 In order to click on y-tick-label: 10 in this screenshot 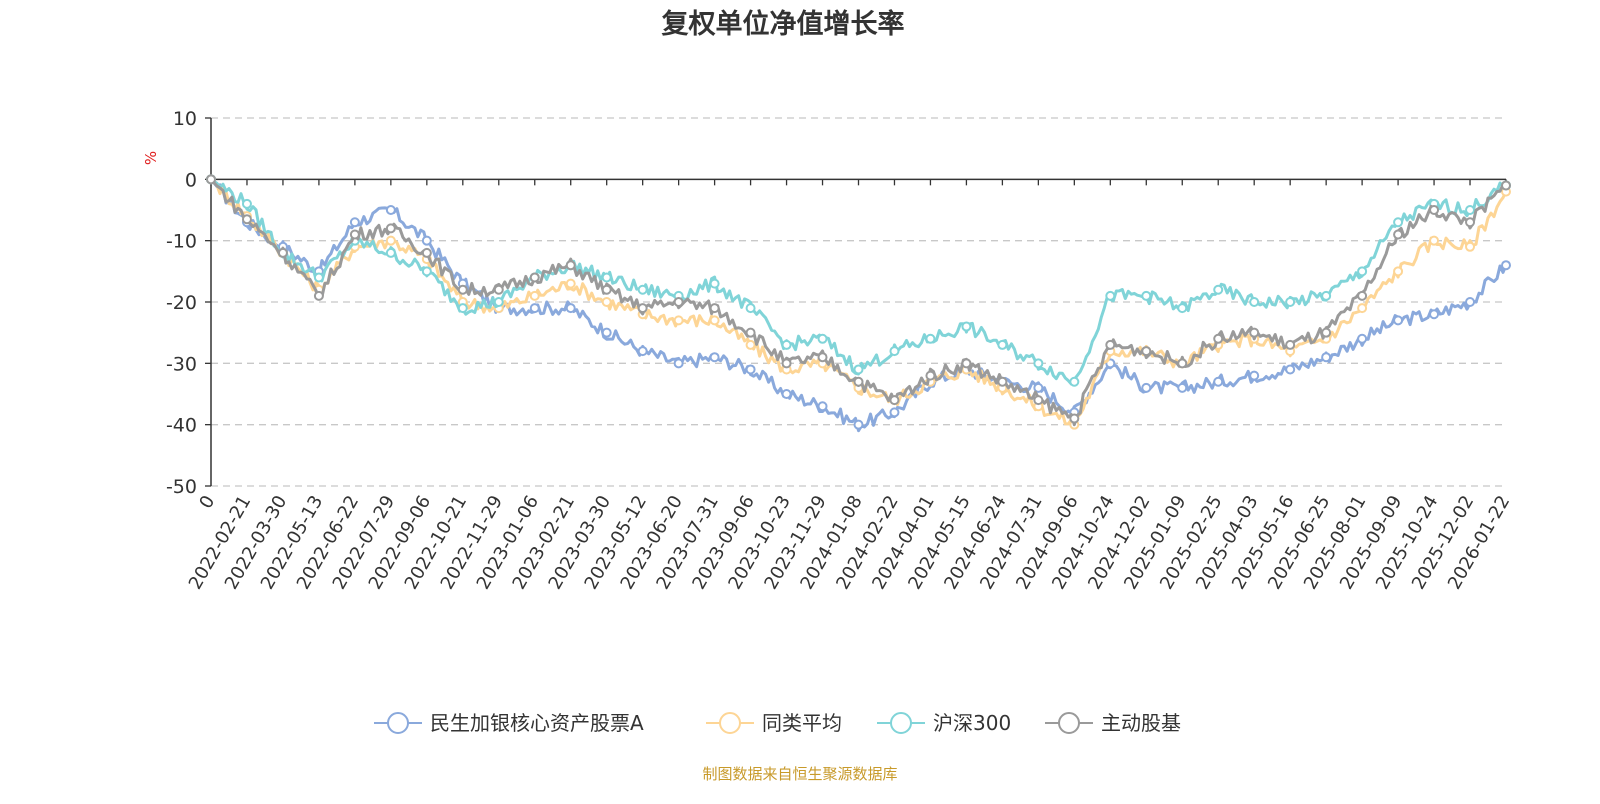, I will do `click(185, 119)`.